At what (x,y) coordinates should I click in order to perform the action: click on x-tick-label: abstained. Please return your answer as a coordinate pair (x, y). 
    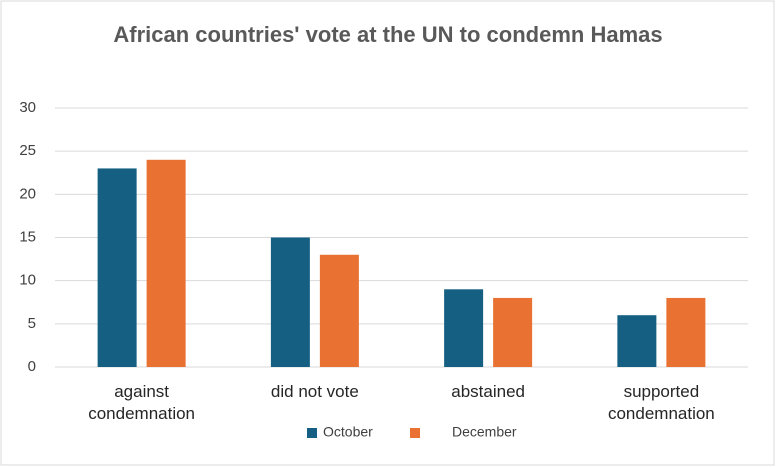
    Looking at the image, I should click on (488, 391).